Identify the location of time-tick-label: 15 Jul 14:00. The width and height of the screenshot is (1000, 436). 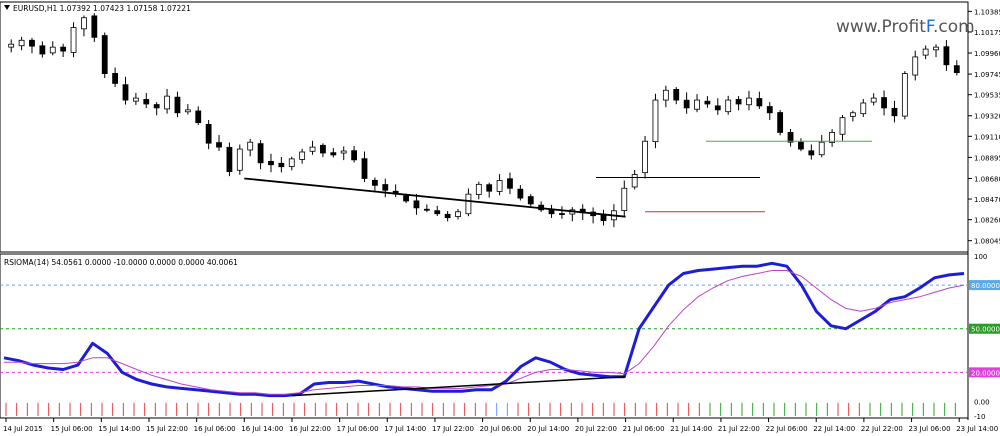
(119, 429).